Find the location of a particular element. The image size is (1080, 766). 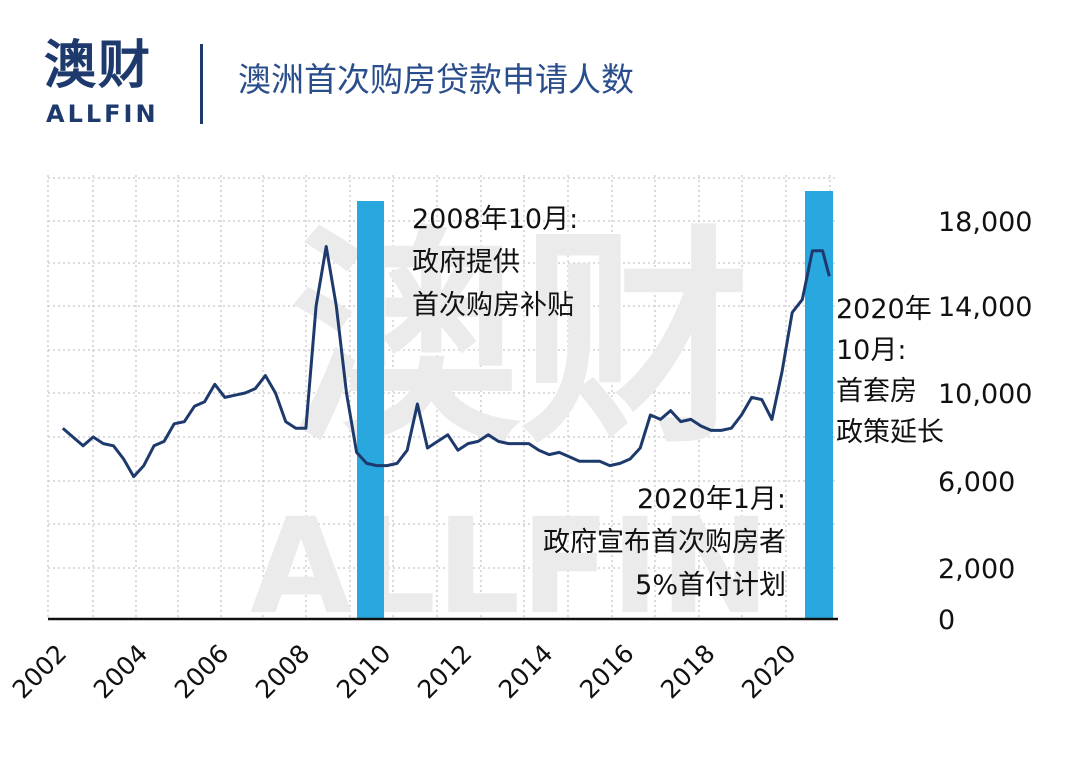

x-tick-label: 2016 is located at coordinates (606, 671).